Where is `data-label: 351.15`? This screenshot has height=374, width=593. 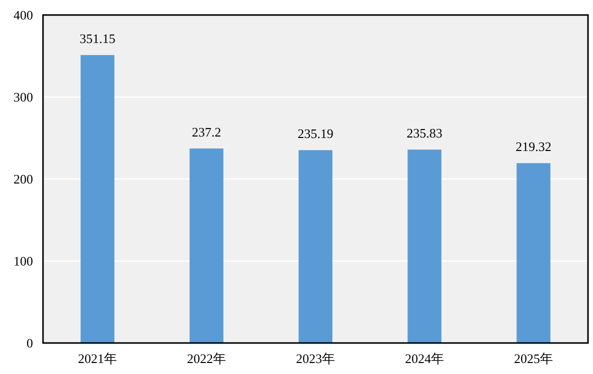
data-label: 351.15 is located at coordinates (98, 38).